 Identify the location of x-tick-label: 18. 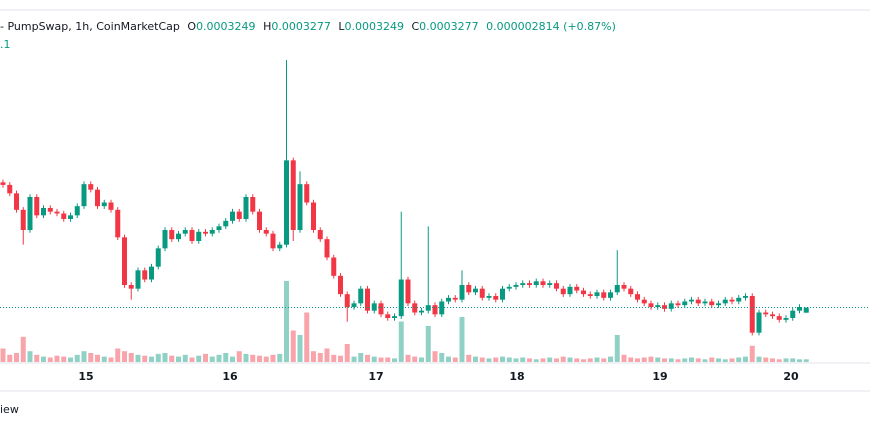
(516, 376).